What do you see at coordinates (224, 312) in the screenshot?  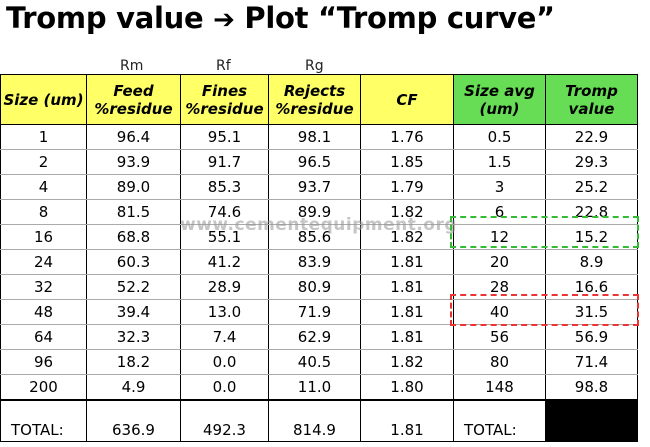 I see `cell-fines: 13.0` at bounding box center [224, 312].